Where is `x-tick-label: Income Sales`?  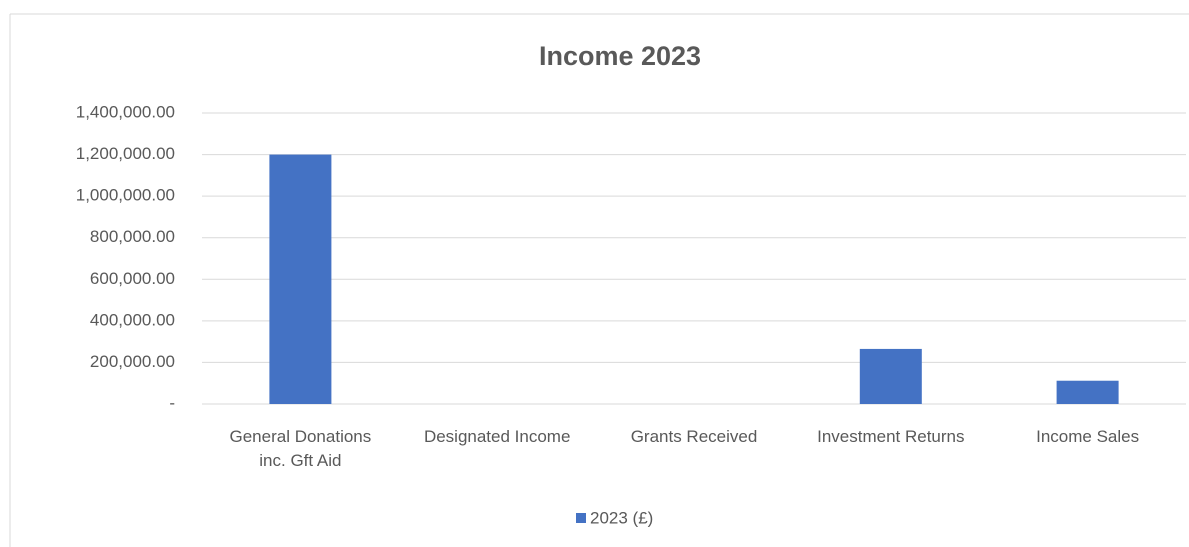 x-tick-label: Income Sales is located at coordinates (1088, 436).